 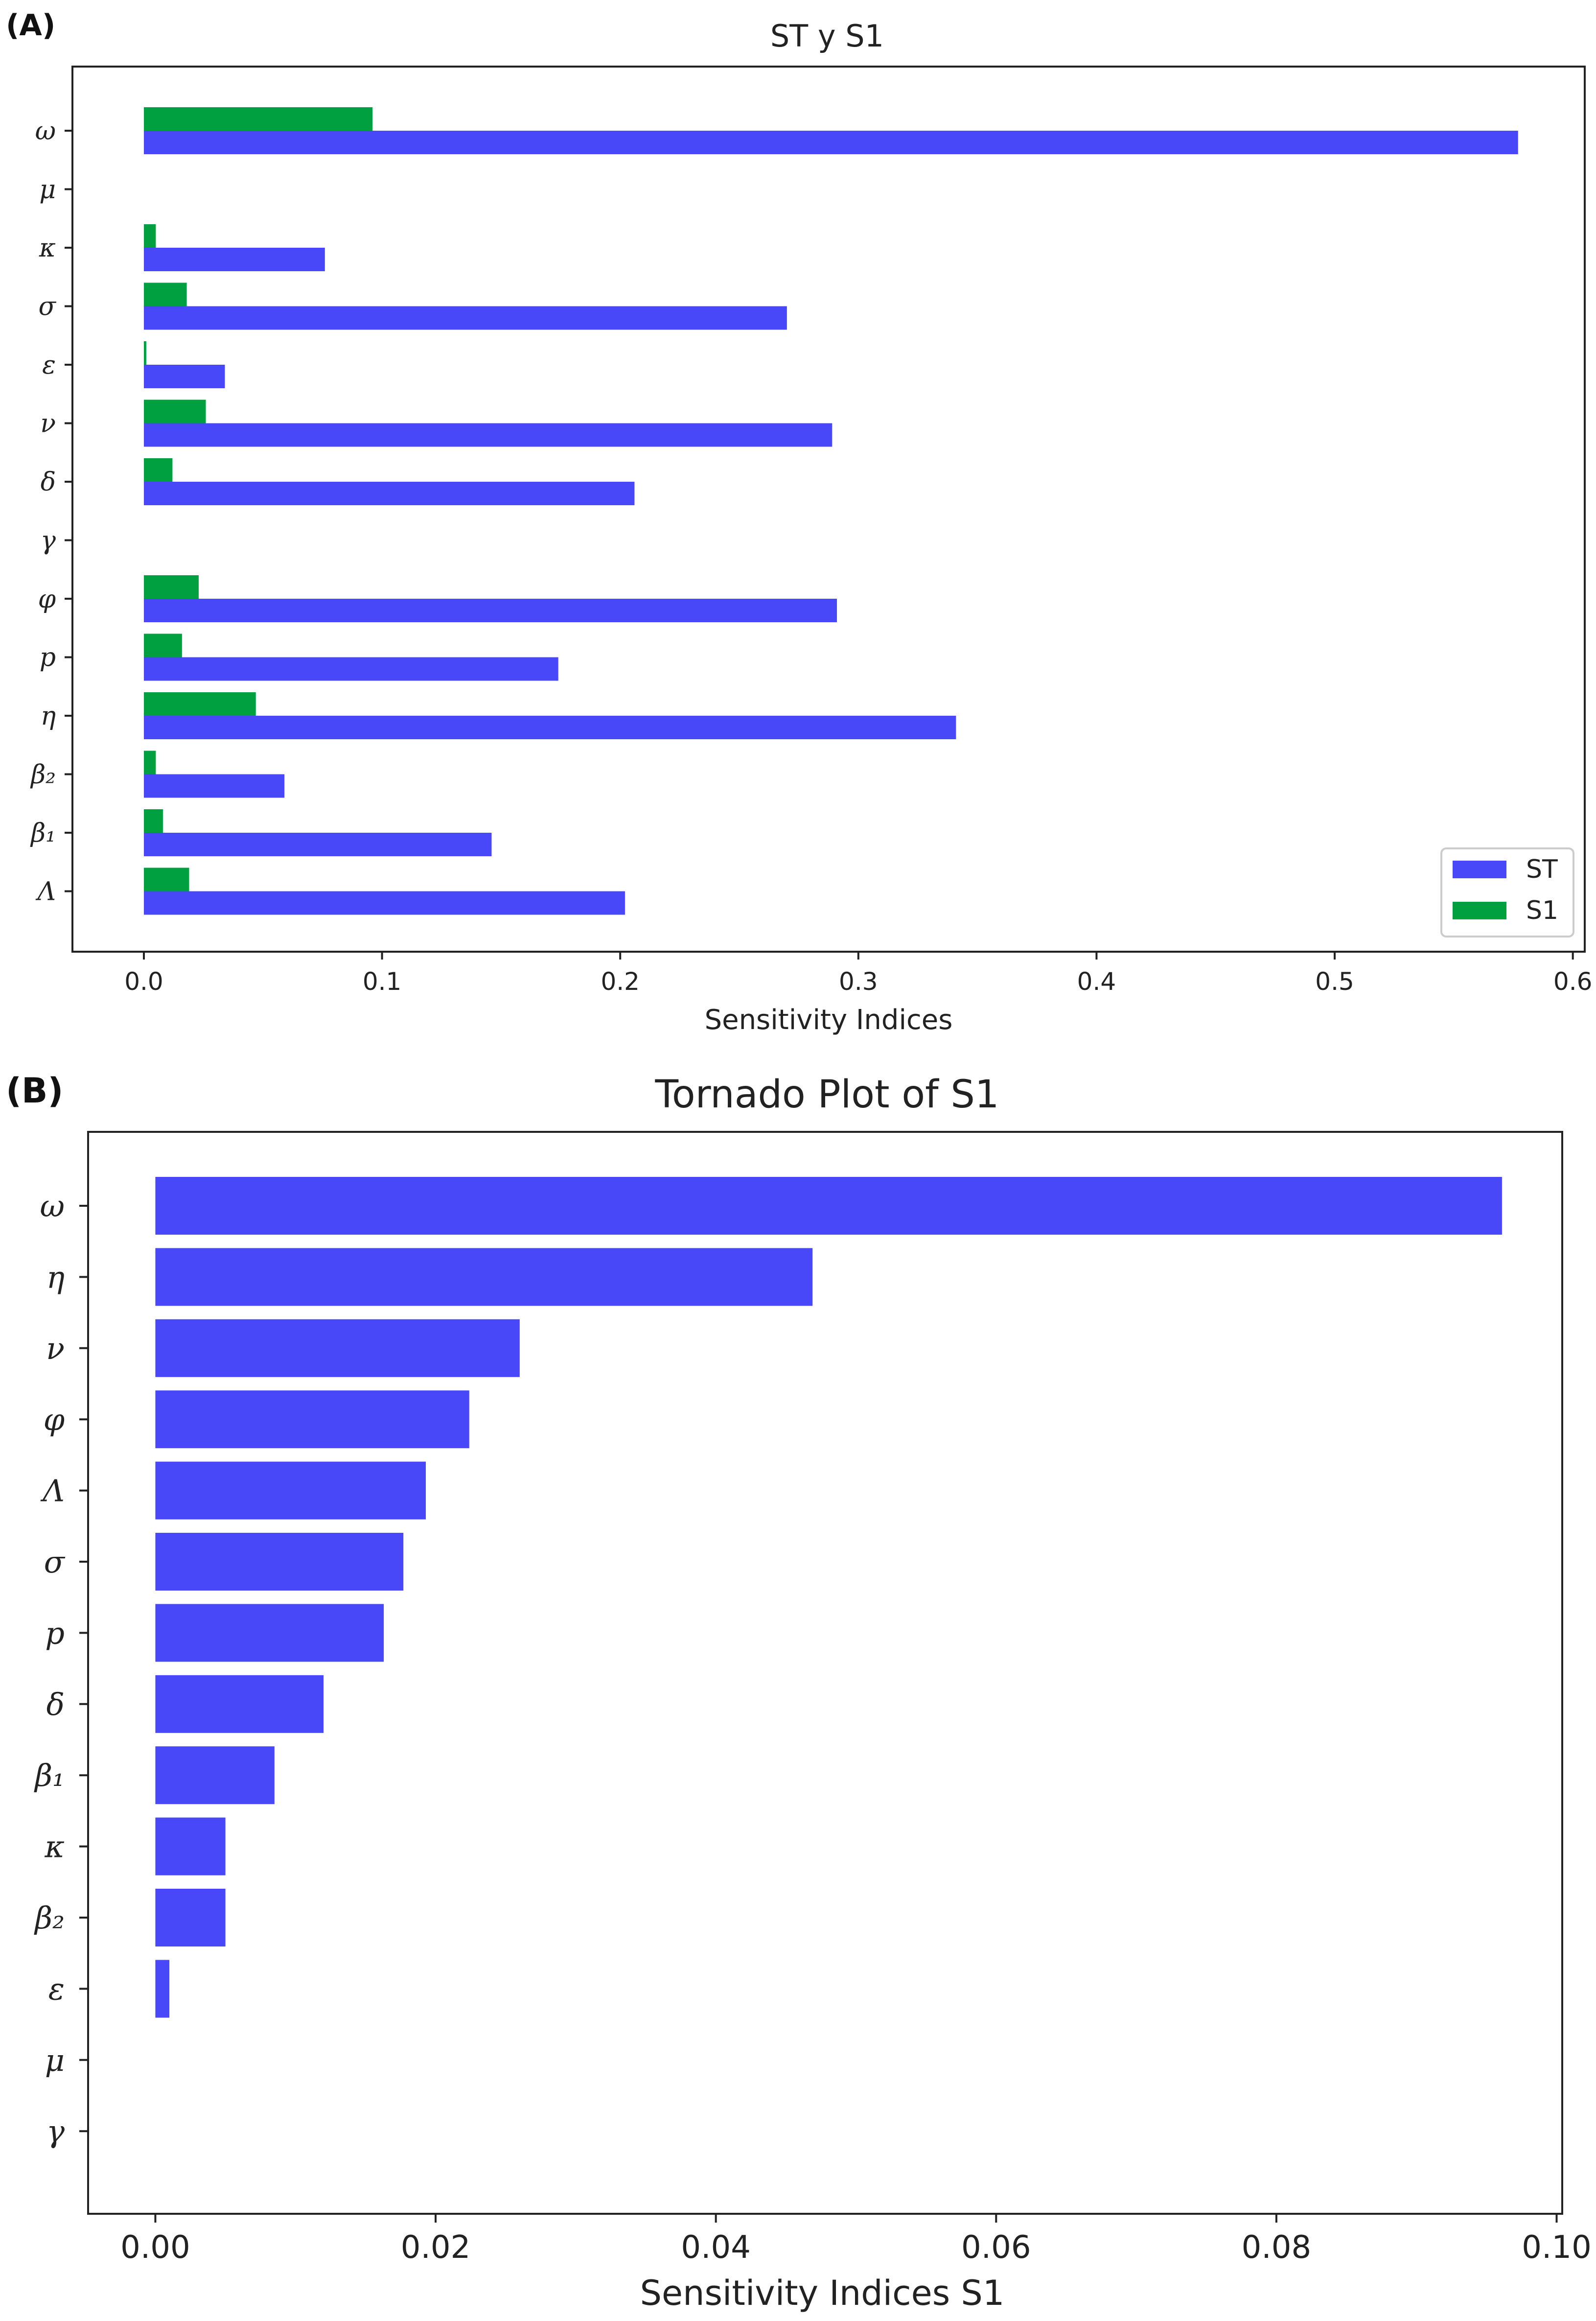 I want to click on y-tick-label-10: η, so click(x=49, y=717).